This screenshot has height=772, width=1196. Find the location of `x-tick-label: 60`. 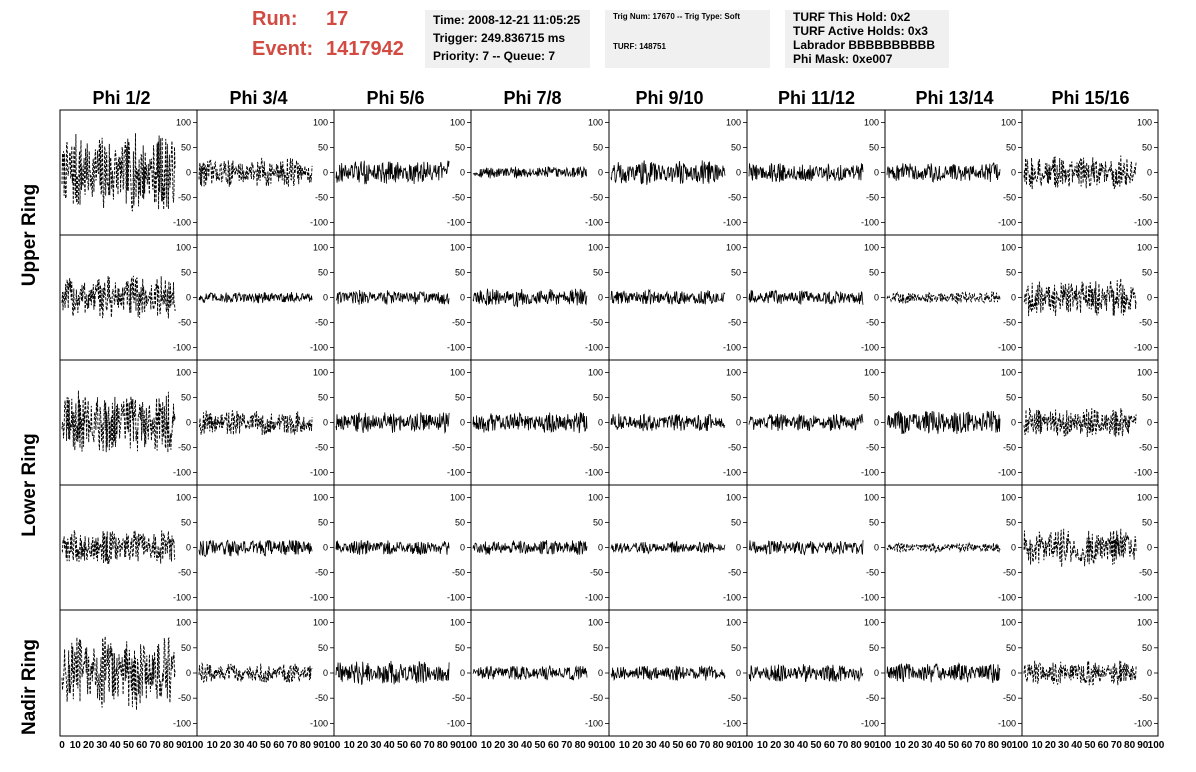

x-tick-label: 60 is located at coordinates (554, 745).